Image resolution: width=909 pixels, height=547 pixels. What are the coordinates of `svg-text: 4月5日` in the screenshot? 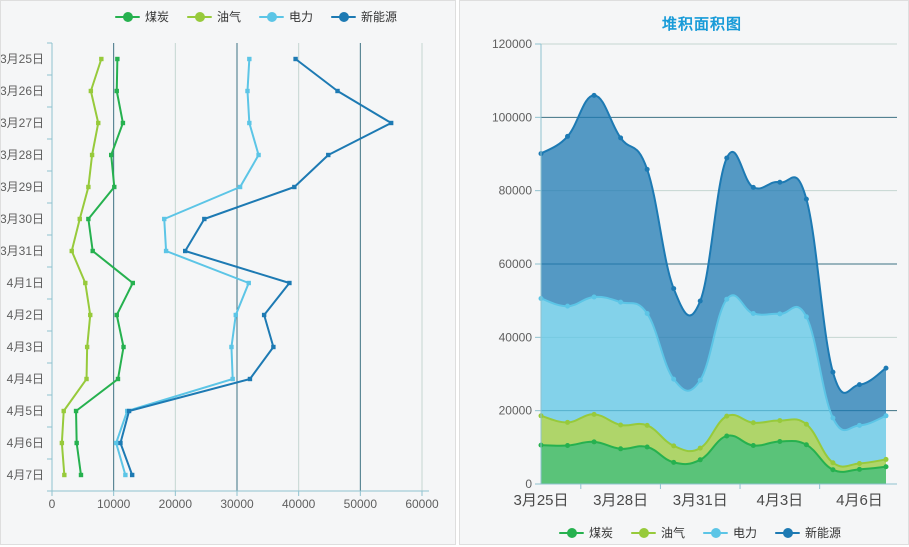 It's located at (25, 411).